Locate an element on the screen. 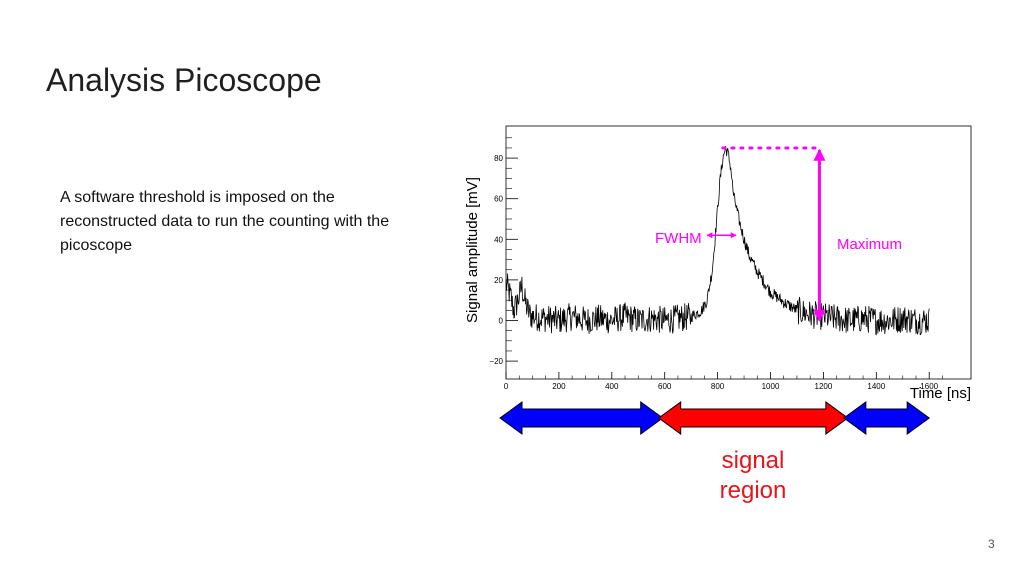 The height and width of the screenshot is (576, 1024). y-tick-label: 80 is located at coordinates (498, 158).